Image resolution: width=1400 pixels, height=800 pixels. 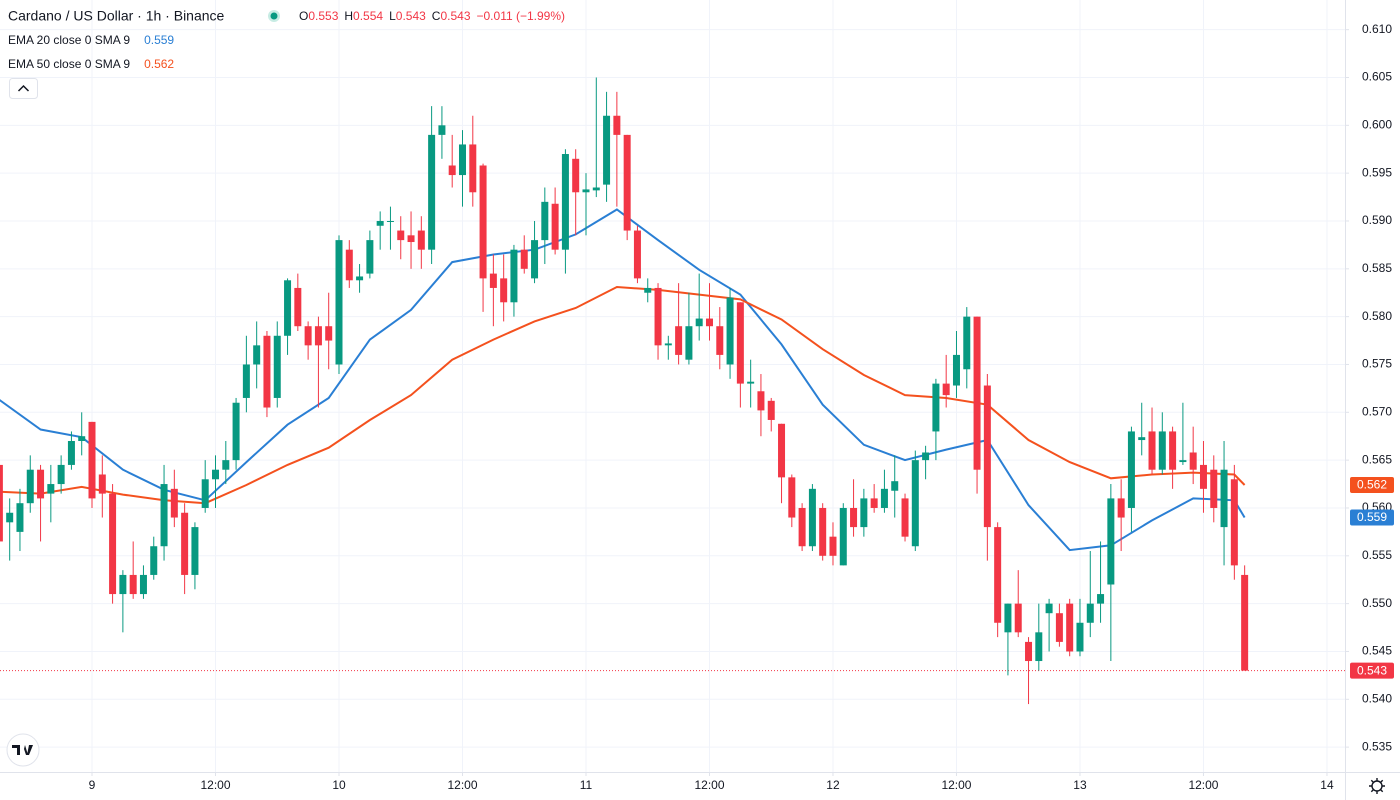 What do you see at coordinates (339, 785) in the screenshot?
I see `x-tick-label: 10` at bounding box center [339, 785].